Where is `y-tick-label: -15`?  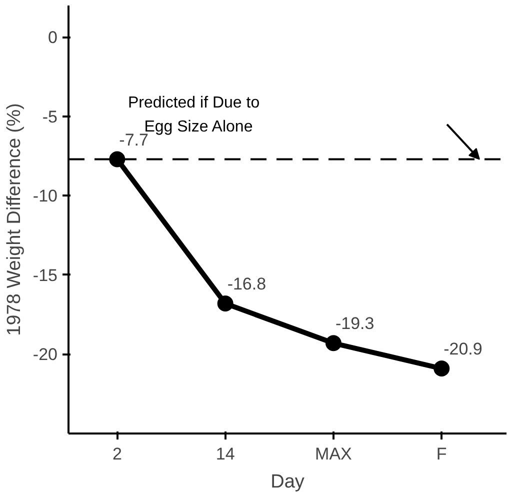
y-tick-label: -15 is located at coordinates (45, 275).